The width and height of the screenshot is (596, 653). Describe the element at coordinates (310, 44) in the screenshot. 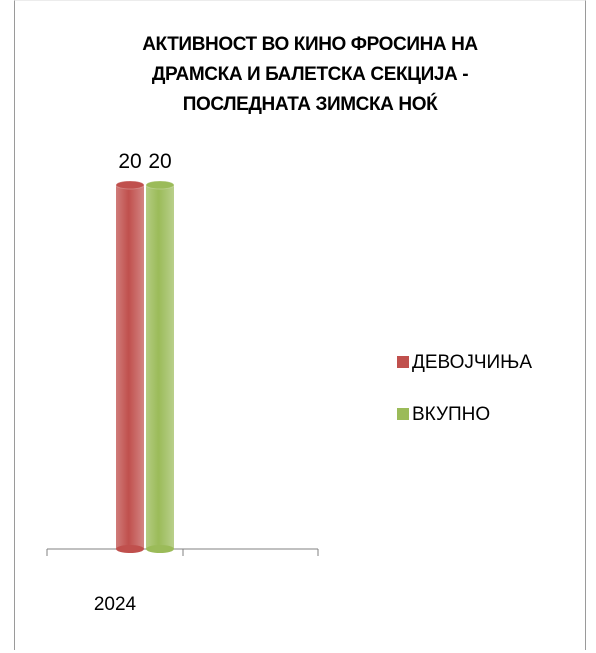

I see `chart-title-line-1: АКТИВНОСТ ВО КИНО ФРОСИНА НА` at that location.